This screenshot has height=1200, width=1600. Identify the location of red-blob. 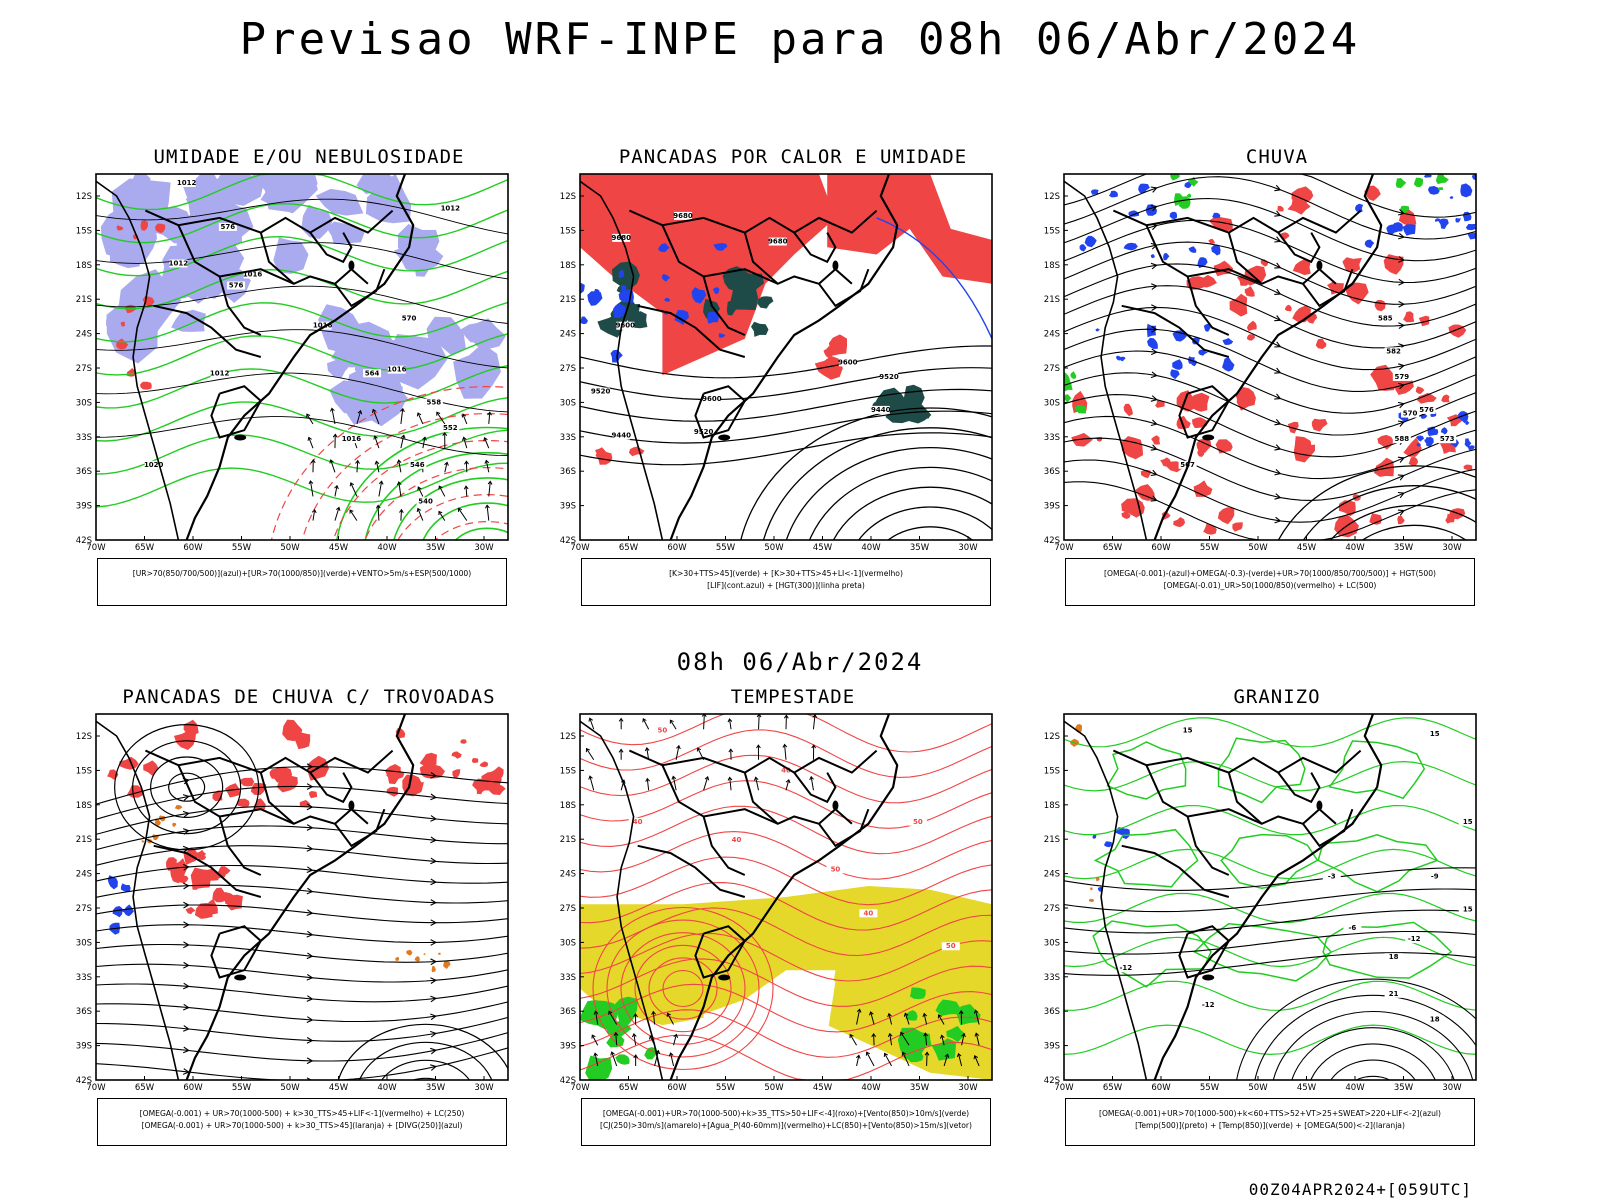
(837, 345).